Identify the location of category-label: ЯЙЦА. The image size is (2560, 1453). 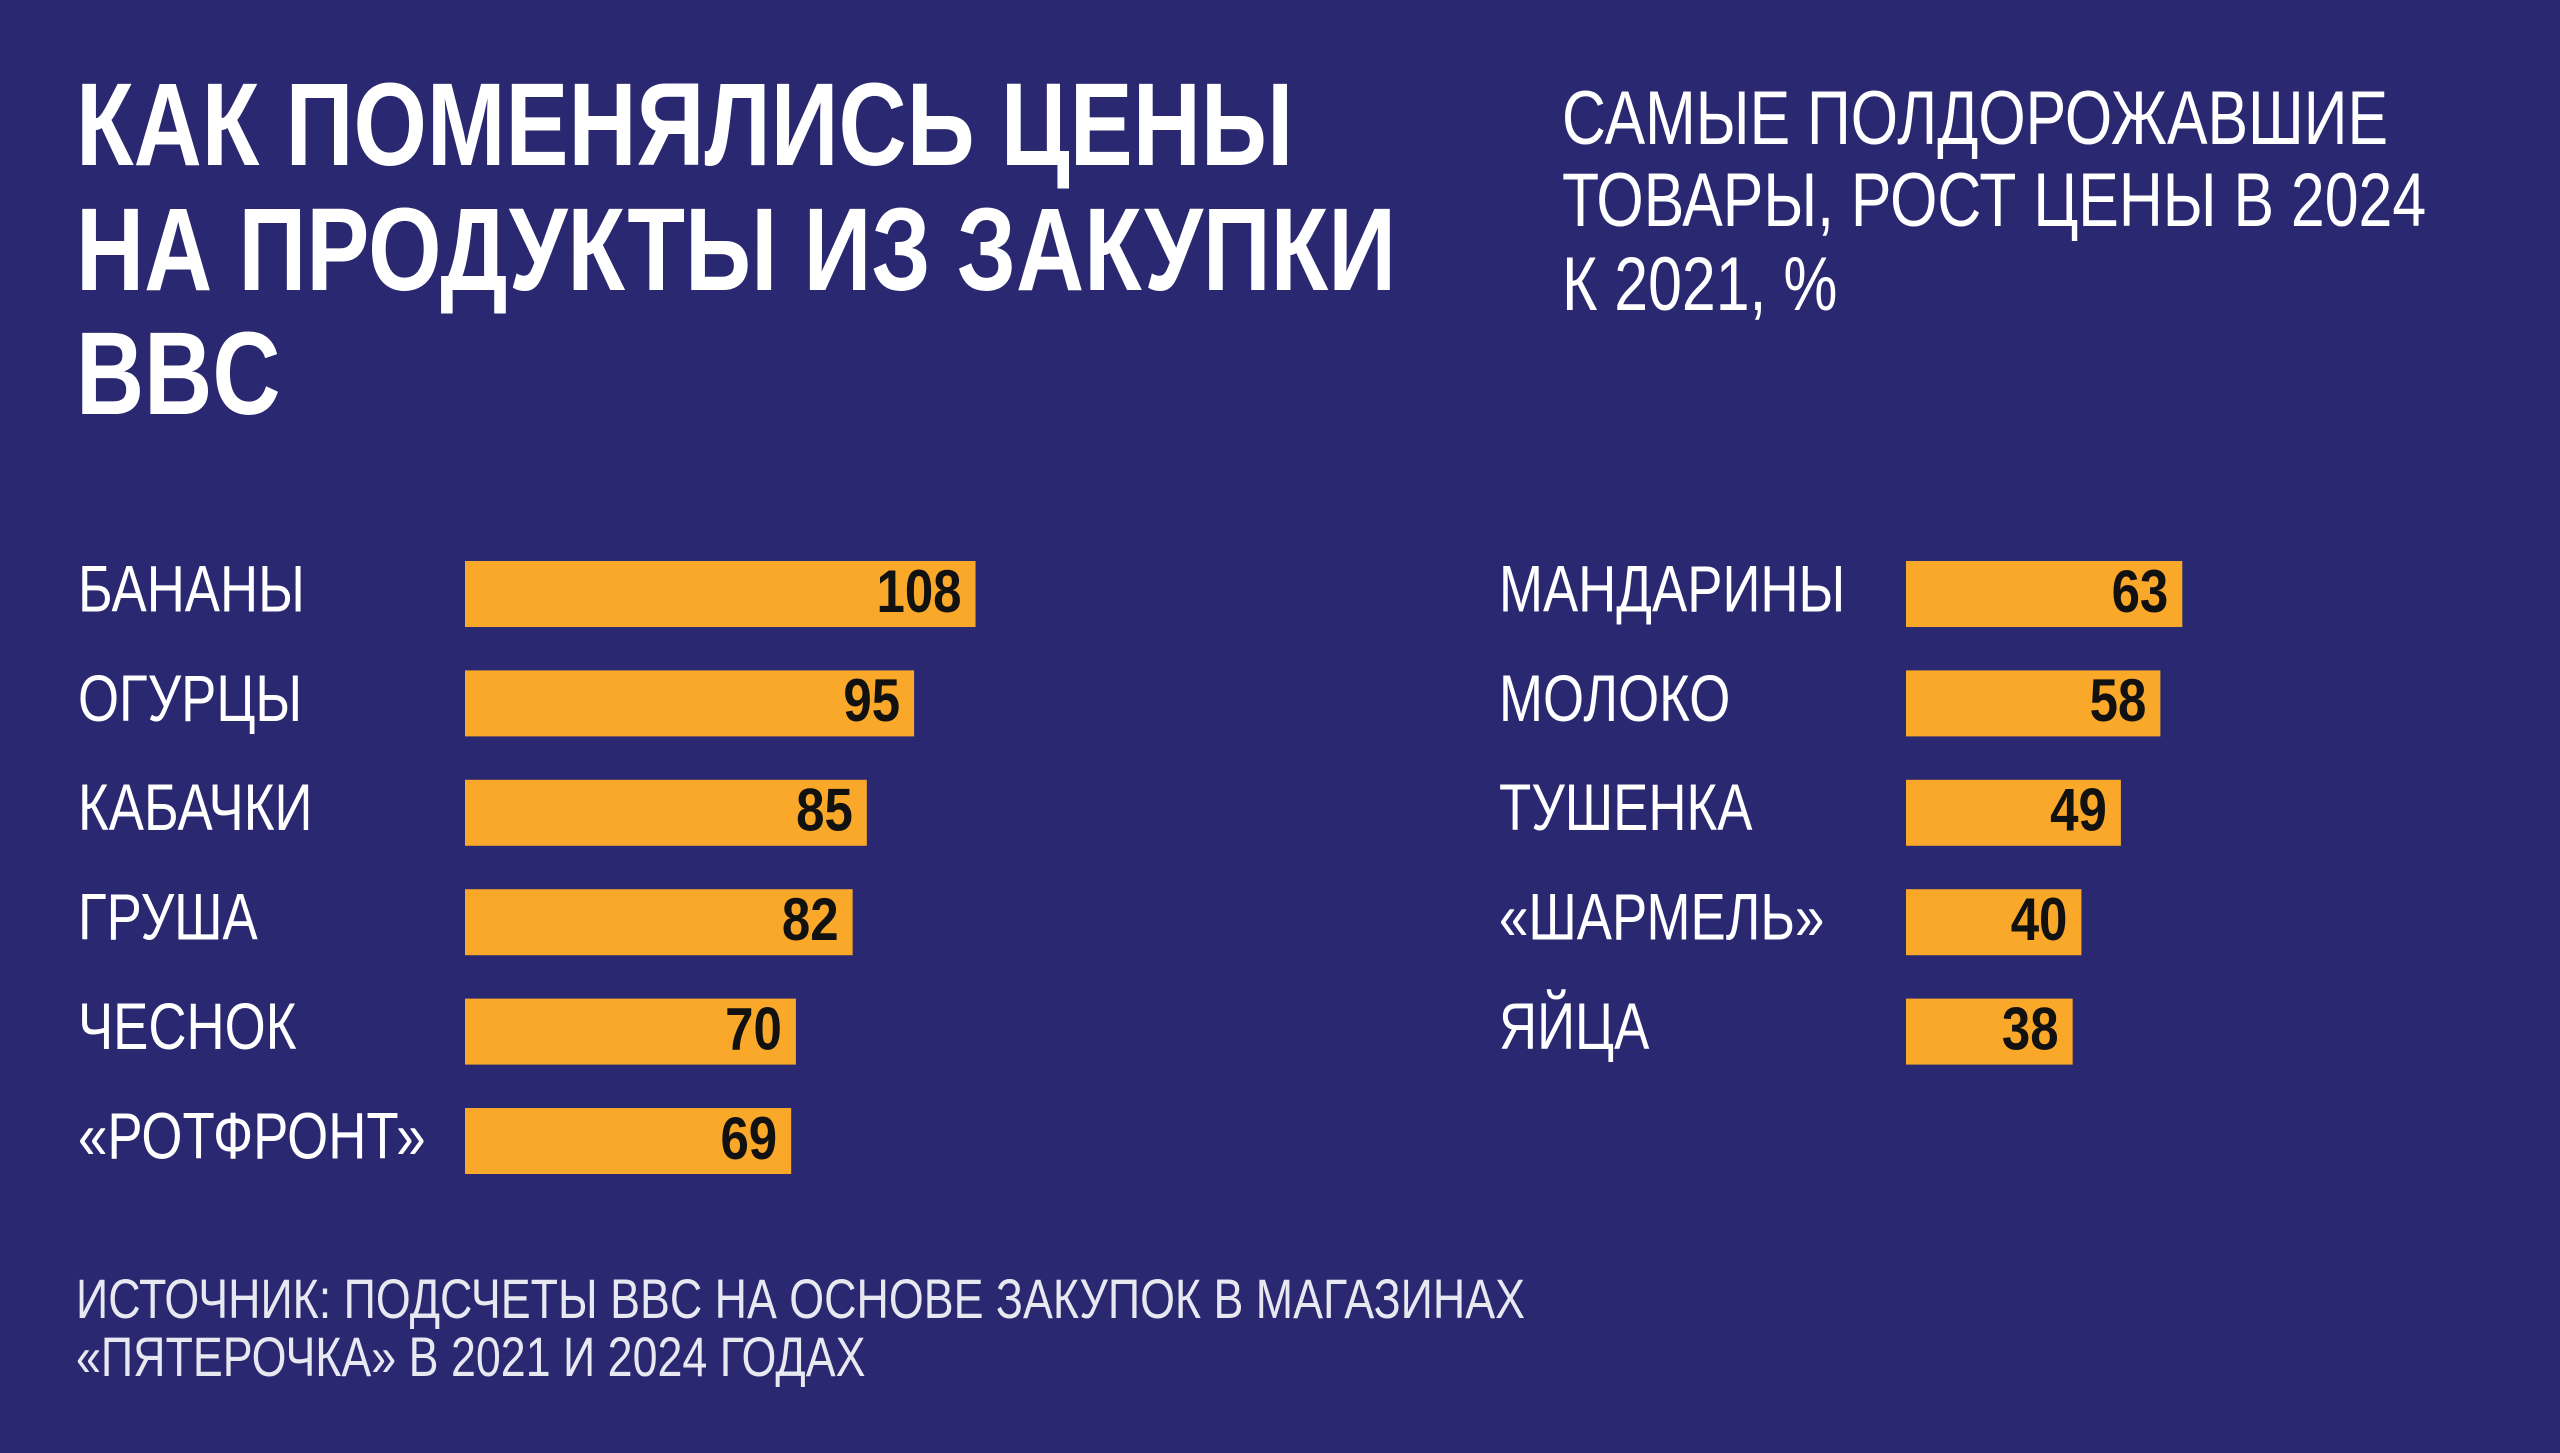
(1574, 1026).